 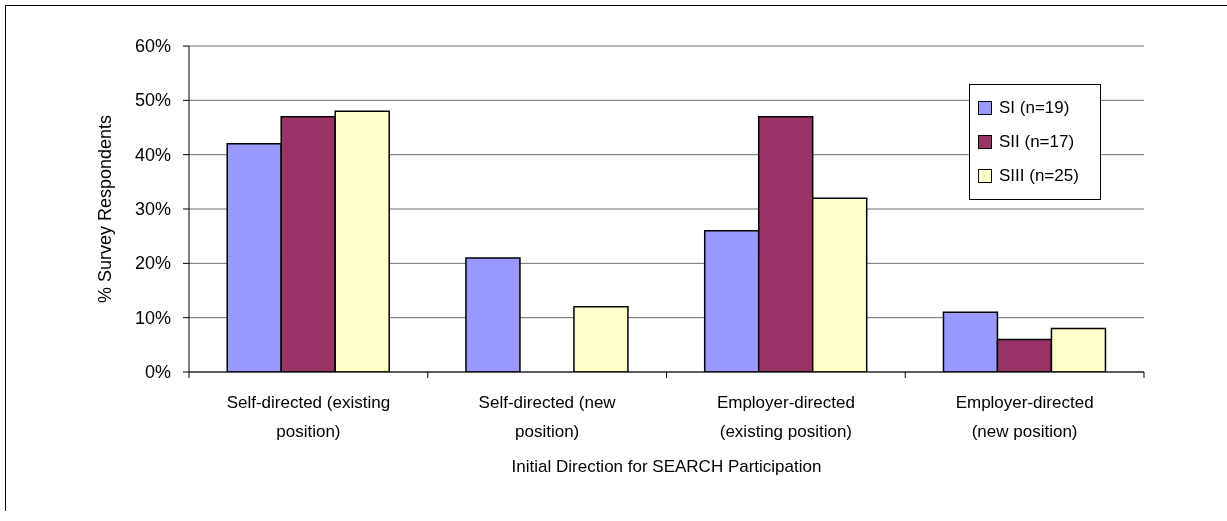 What do you see at coordinates (547, 417) in the screenshot?
I see `x-tick-label: Self-directed (new position)` at bounding box center [547, 417].